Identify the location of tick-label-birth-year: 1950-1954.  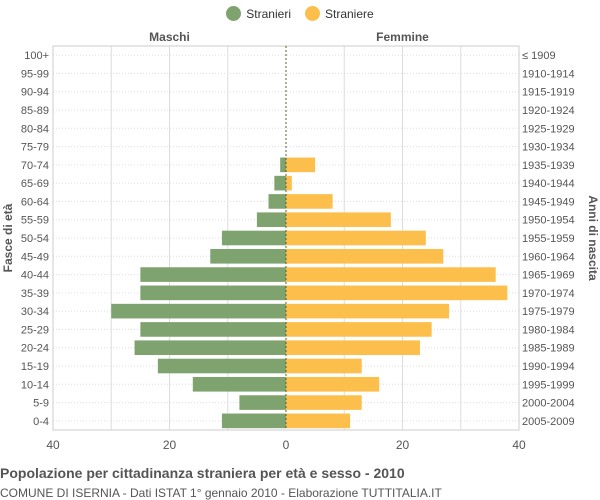
(548, 221).